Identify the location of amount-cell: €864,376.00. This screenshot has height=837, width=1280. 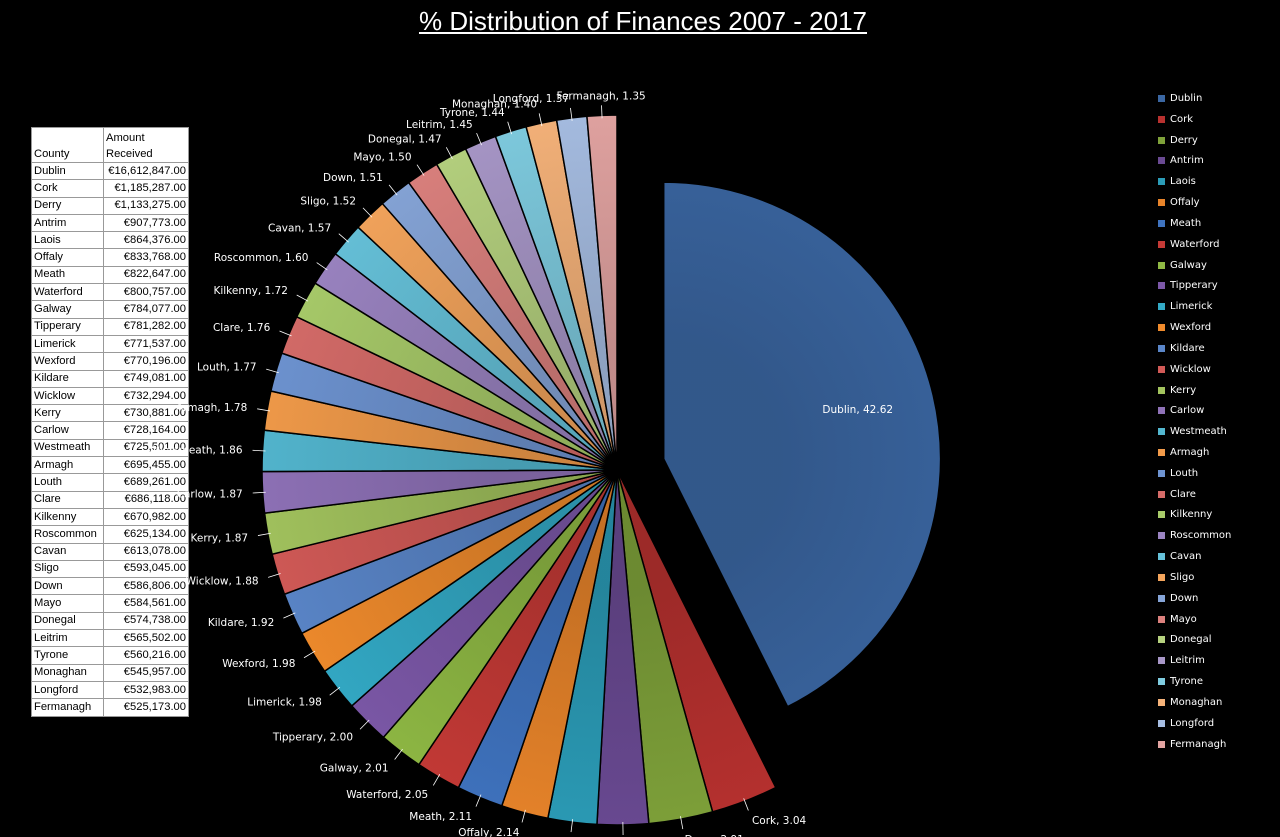
(146, 240).